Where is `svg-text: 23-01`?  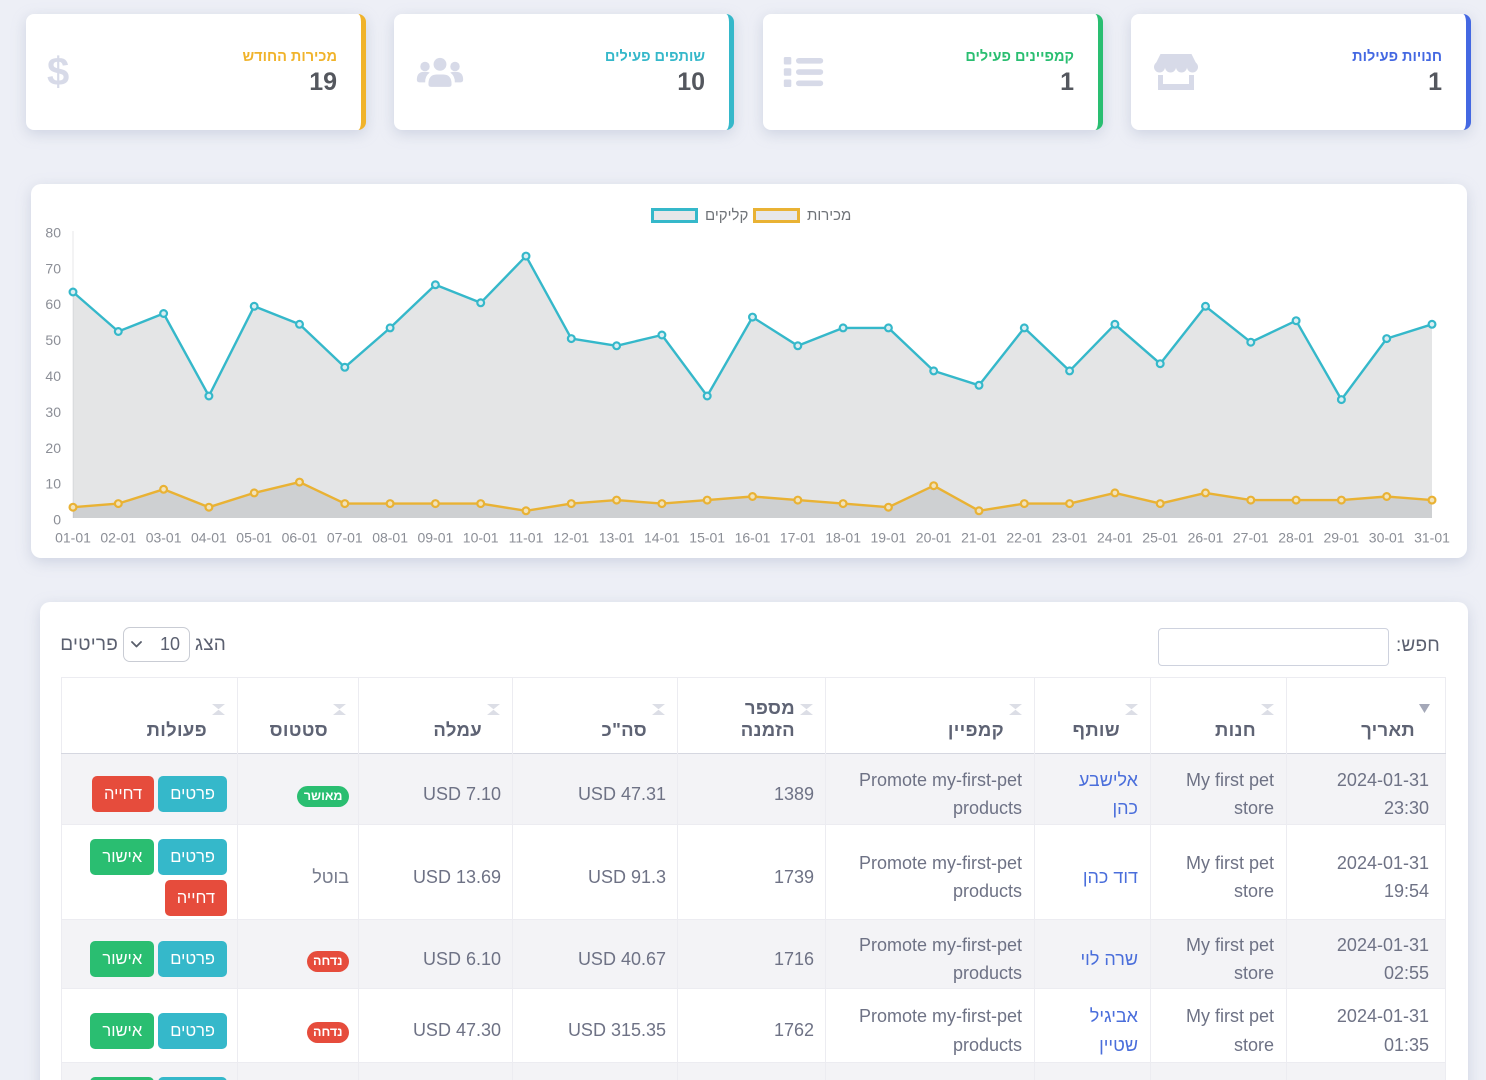 svg-text: 23-01 is located at coordinates (1070, 538).